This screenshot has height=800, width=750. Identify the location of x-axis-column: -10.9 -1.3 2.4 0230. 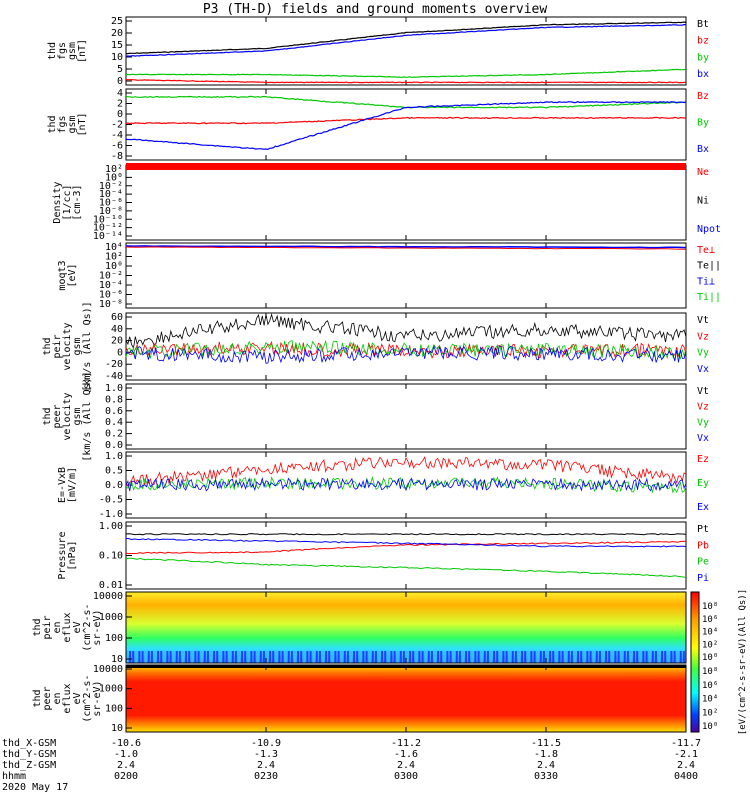
(266, 760).